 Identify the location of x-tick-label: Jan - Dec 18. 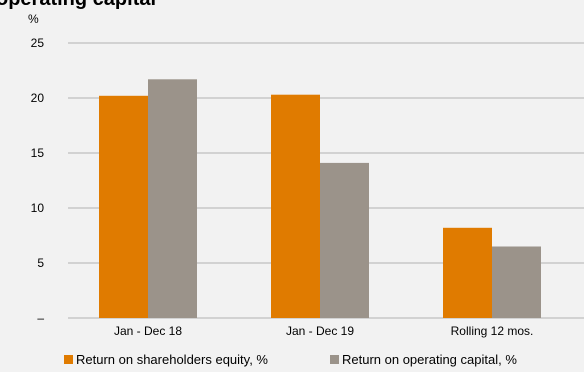
(148, 331).